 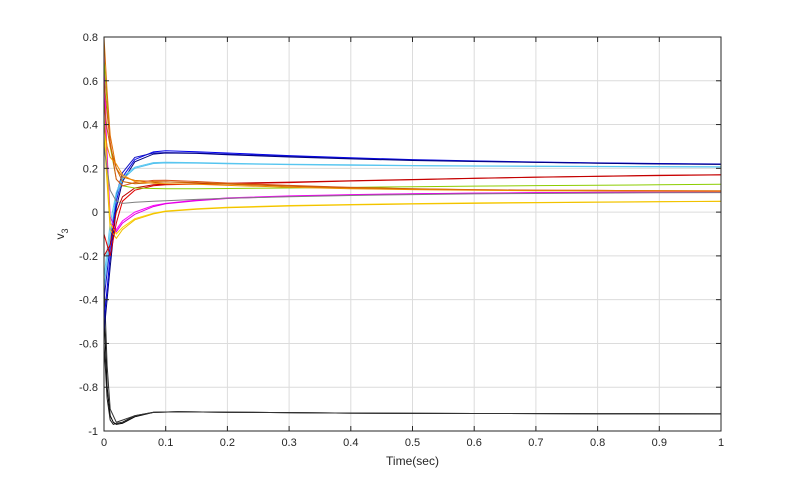 I want to click on y-tick-label: 0.8, so click(x=90, y=38).